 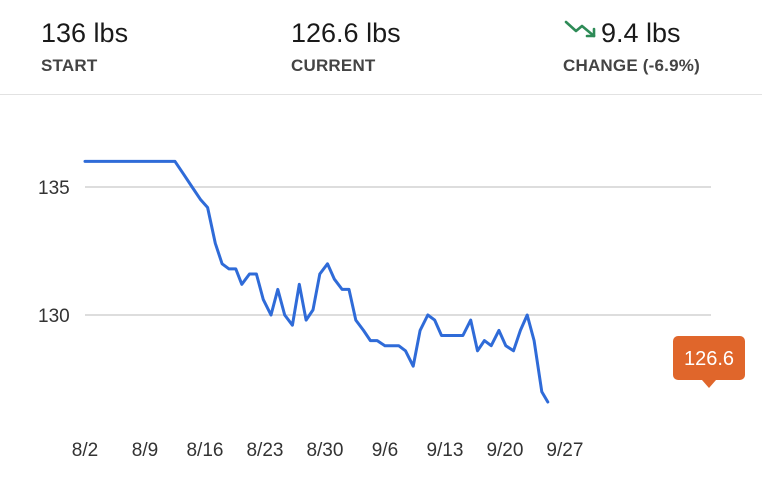 I want to click on current-weight-label: CURRENT, so click(x=333, y=65).